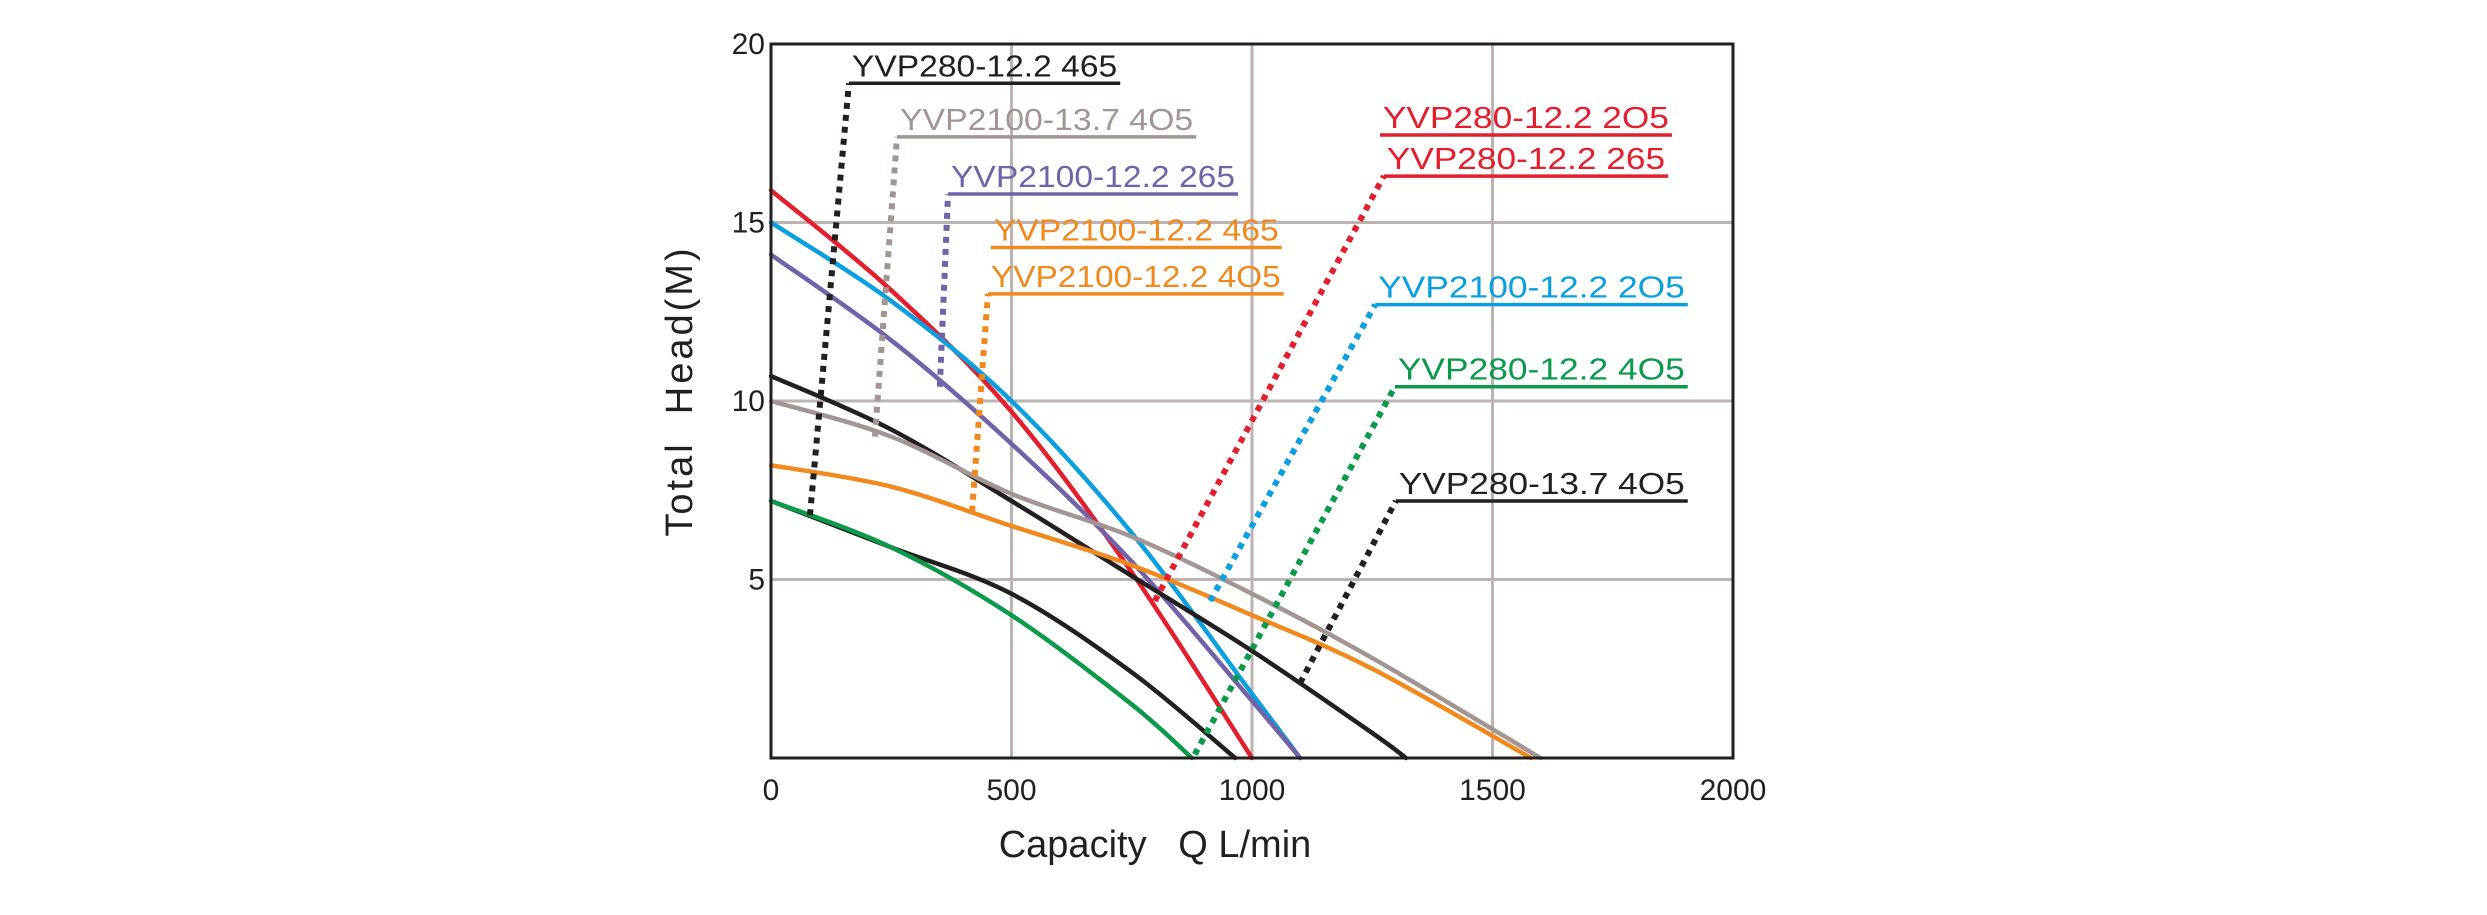 This screenshot has height=915, width=2487. What do you see at coordinates (984, 65) in the screenshot?
I see `annotation-label-0: YVP280-12.2 465` at bounding box center [984, 65].